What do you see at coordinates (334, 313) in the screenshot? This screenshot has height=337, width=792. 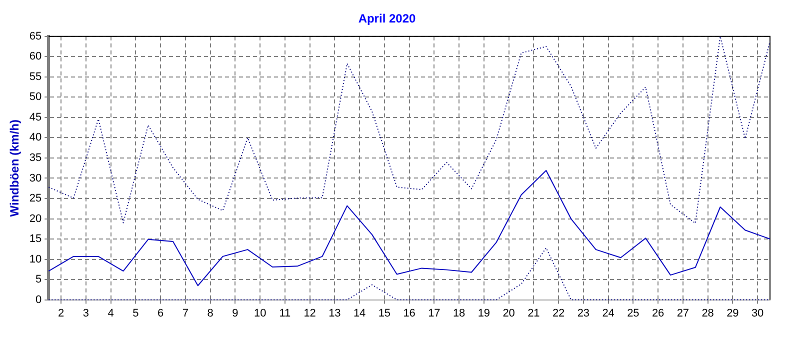 I see `x-tick-label: 13` at bounding box center [334, 313].